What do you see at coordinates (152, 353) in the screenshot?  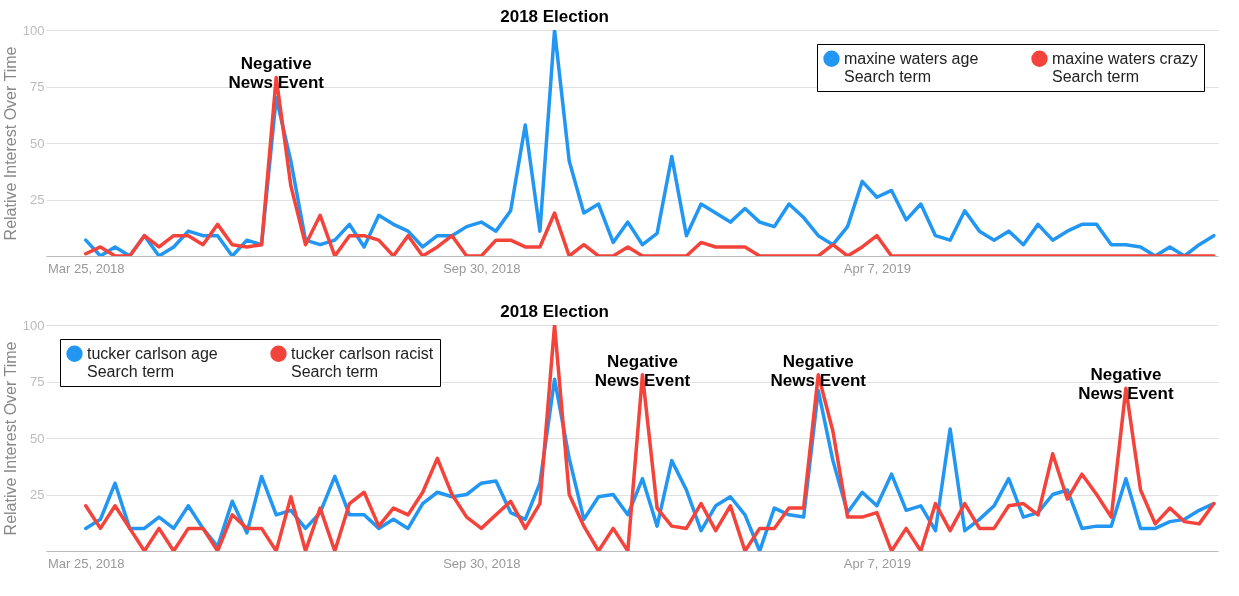 I see `legend-label: tucker carlson age` at bounding box center [152, 353].